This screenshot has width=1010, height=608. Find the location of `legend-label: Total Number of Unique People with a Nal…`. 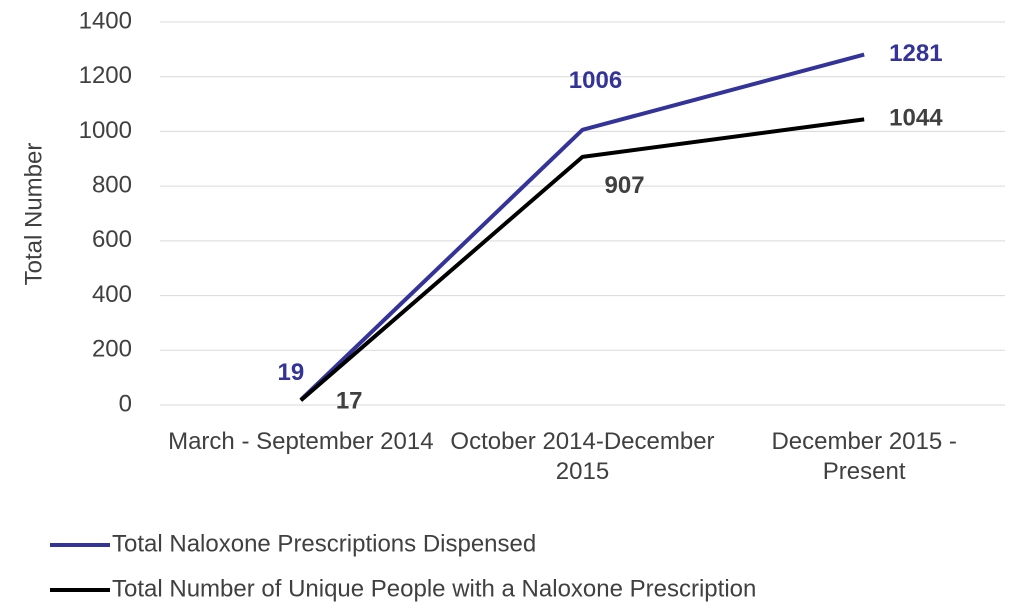

legend-label: Total Number of Unique People with a Nal… is located at coordinates (434, 588).